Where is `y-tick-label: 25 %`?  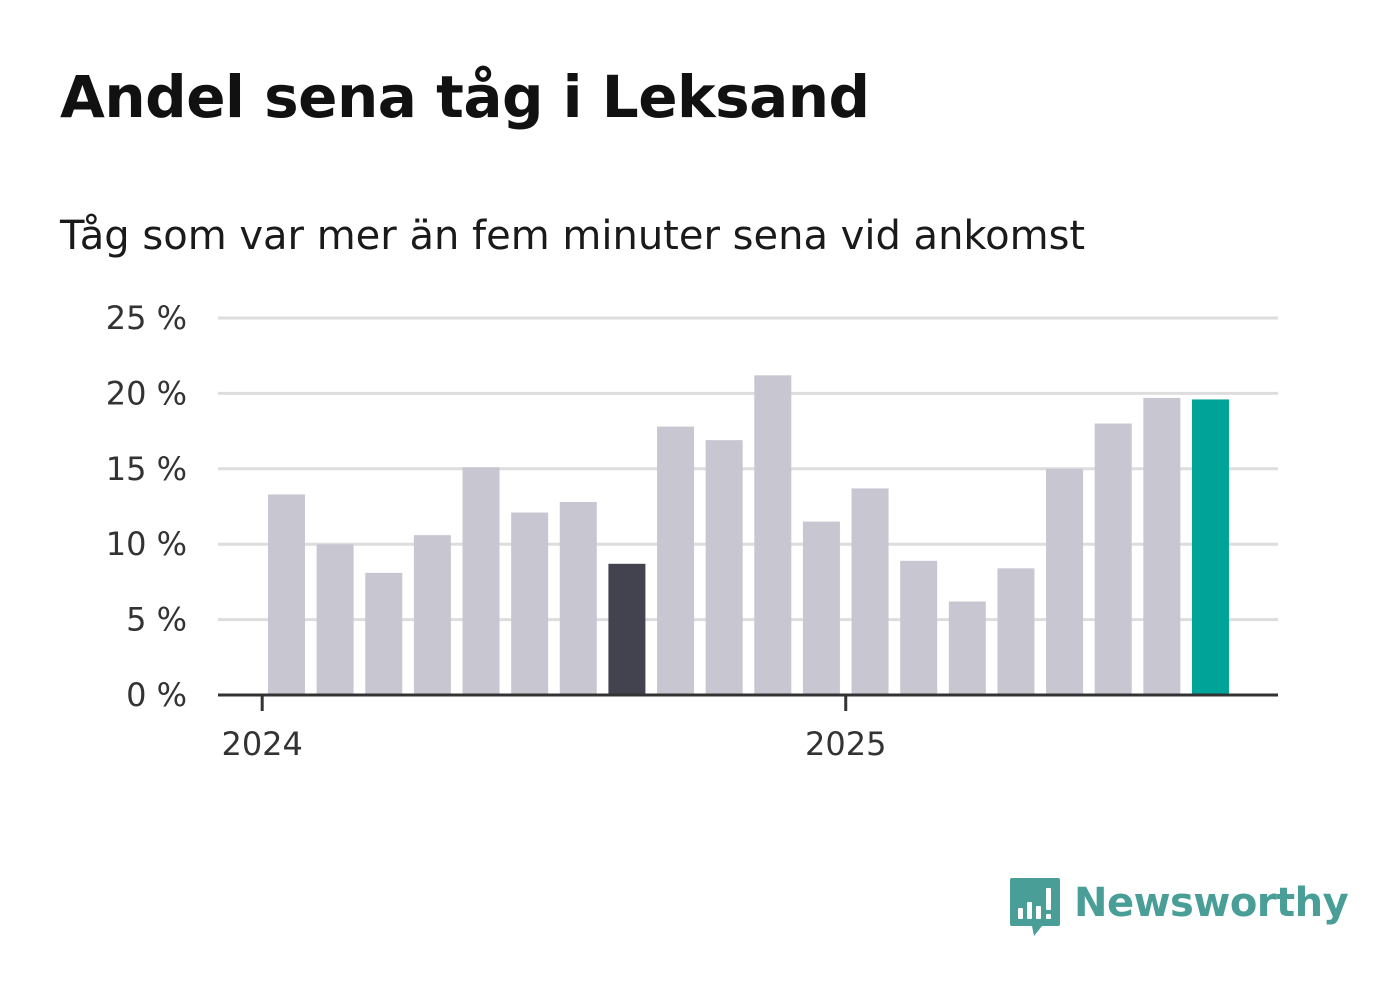
y-tick-label: 25 % is located at coordinates (146, 318).